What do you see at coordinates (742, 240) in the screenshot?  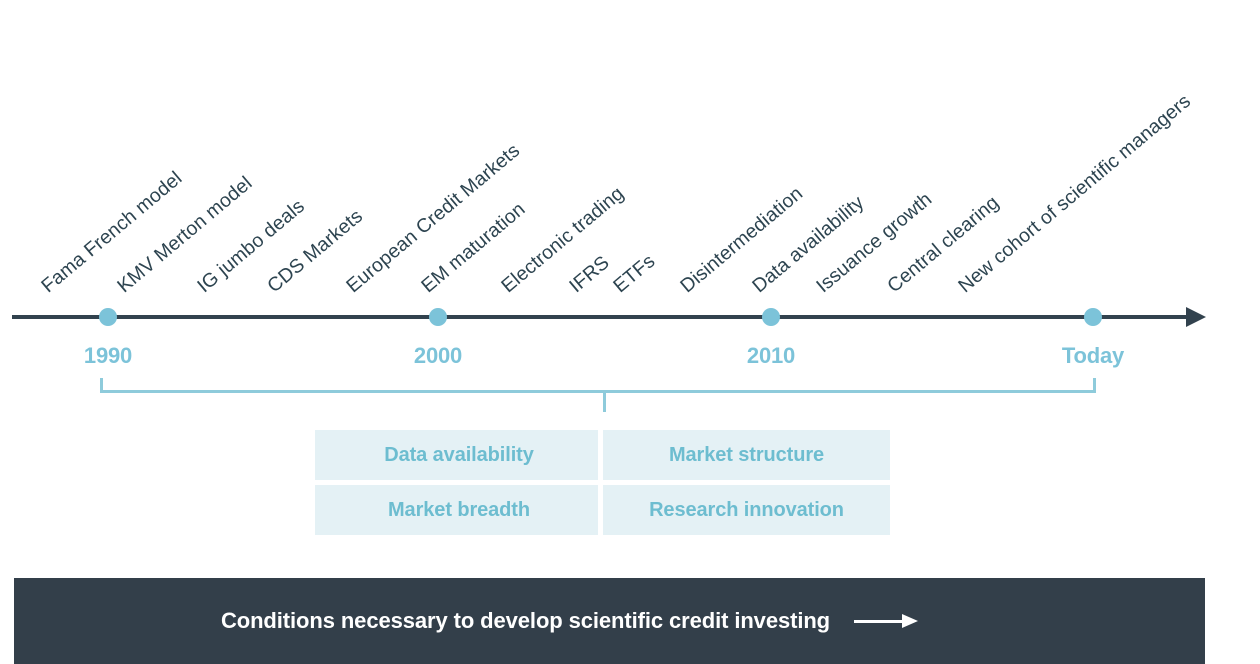 I see `event-label: Disintermediation` at bounding box center [742, 240].